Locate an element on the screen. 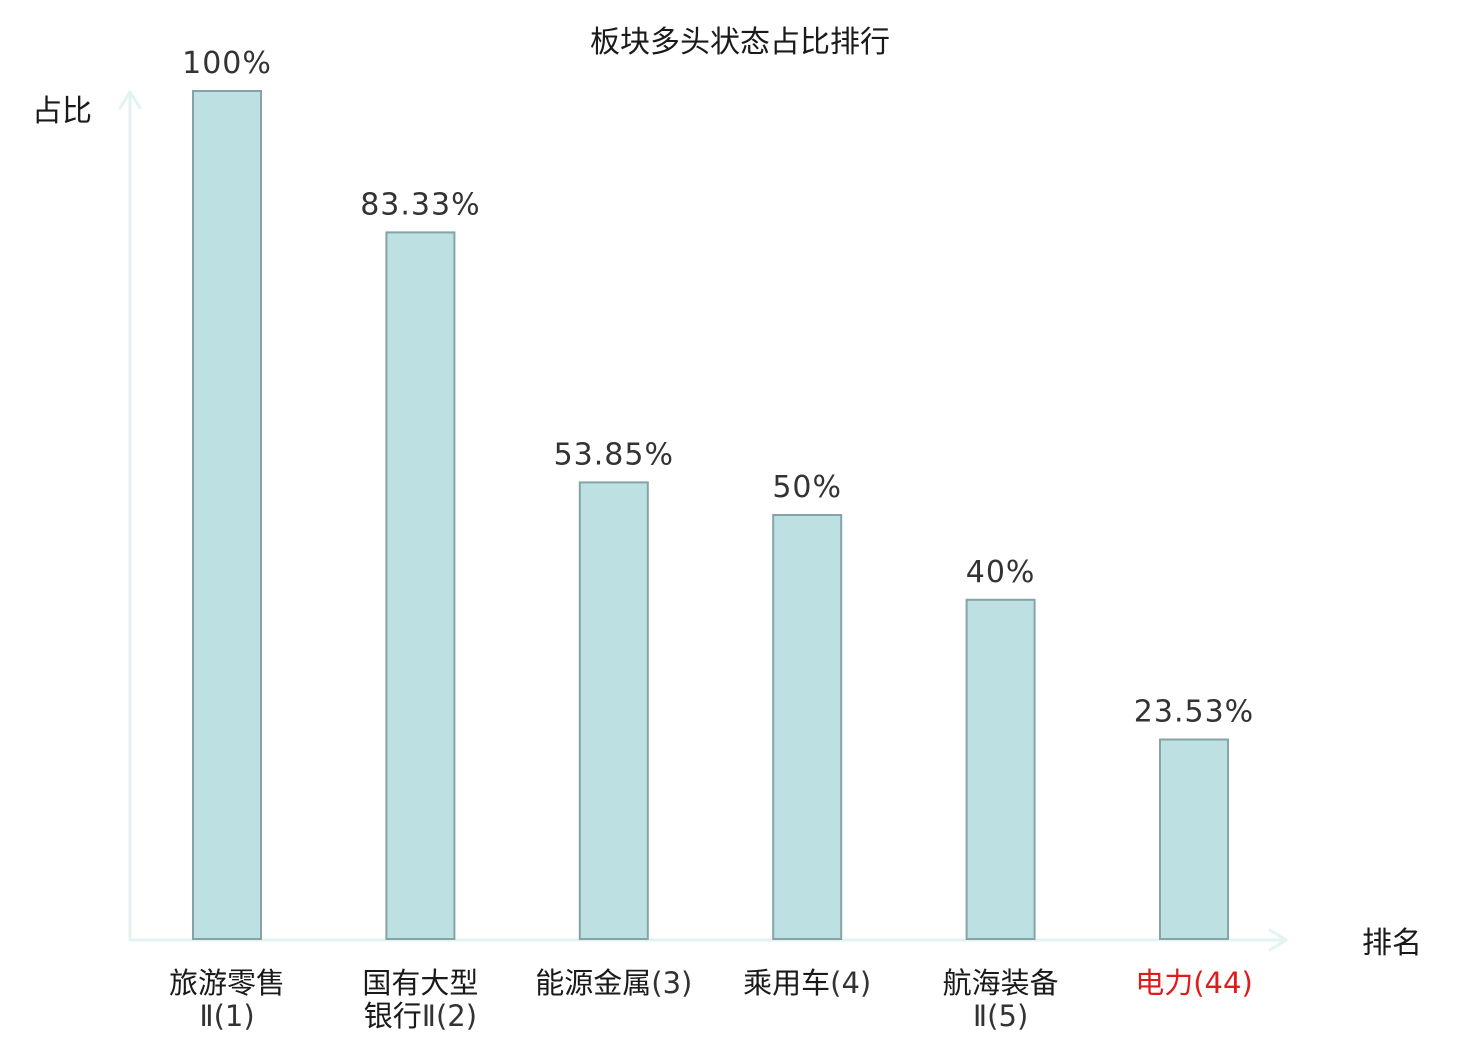 The image size is (1480, 1040). category-label-line: 银行Ⅱ(2) is located at coordinates (420, 1016).